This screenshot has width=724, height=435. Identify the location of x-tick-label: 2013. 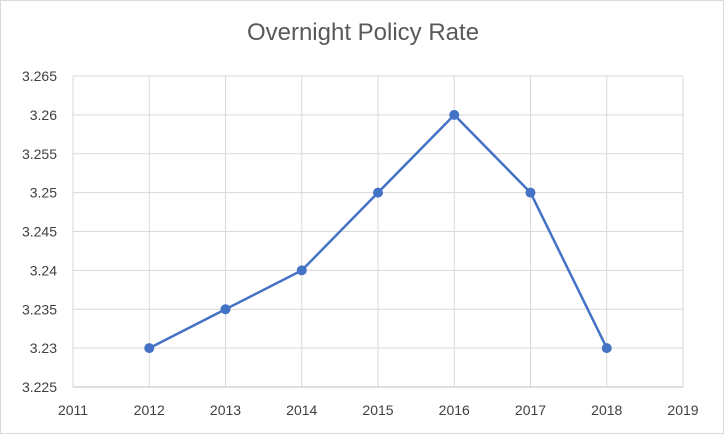
(225, 410).